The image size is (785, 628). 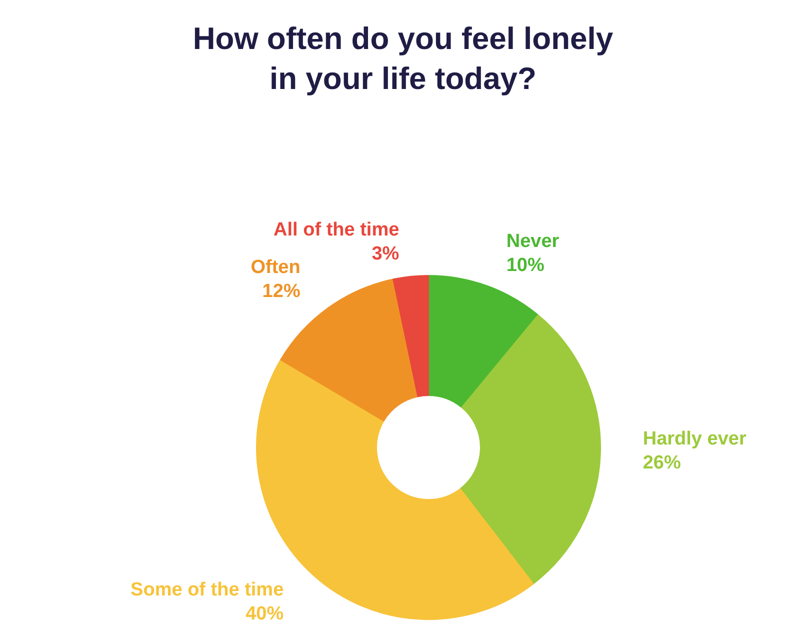 What do you see at coordinates (386, 254) in the screenshot?
I see `data-label: 3%` at bounding box center [386, 254].